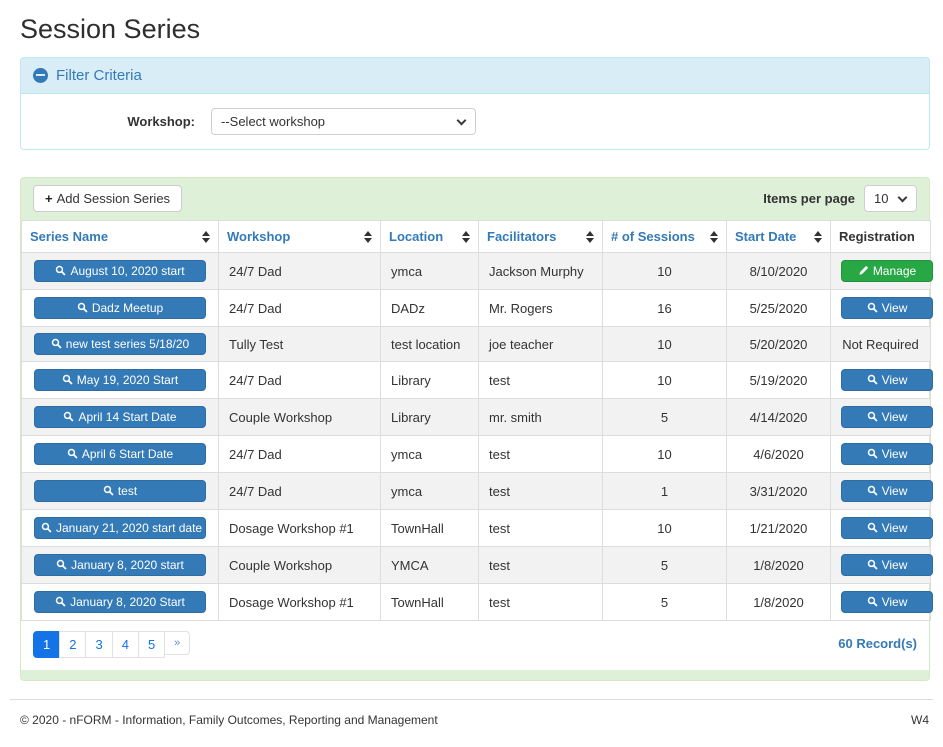  I want to click on page-button-1: 1, so click(47, 644).